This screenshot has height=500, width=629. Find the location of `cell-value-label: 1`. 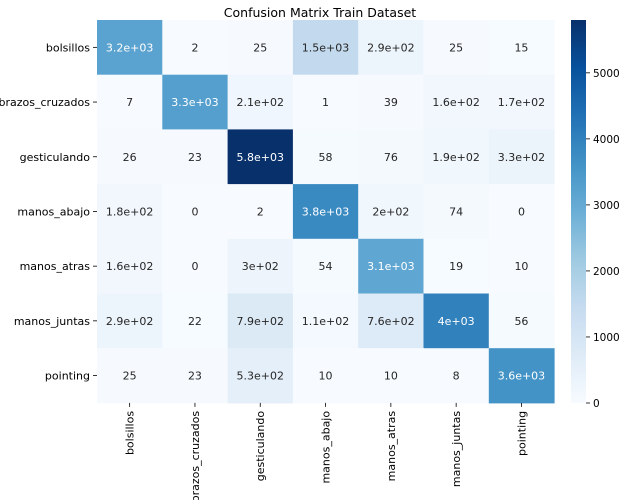

cell-value-label: 1 is located at coordinates (325, 102).